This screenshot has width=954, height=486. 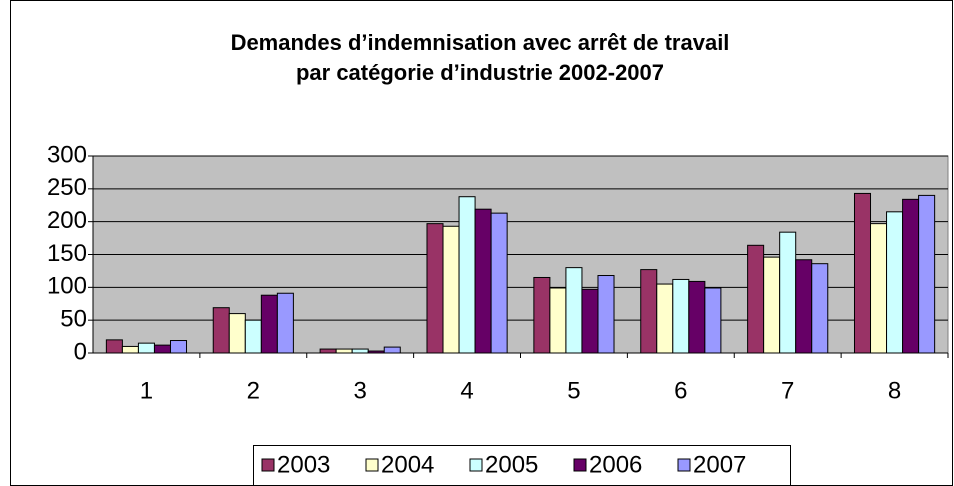 What do you see at coordinates (511, 464) in the screenshot?
I see `legend-label: 2005` at bounding box center [511, 464].